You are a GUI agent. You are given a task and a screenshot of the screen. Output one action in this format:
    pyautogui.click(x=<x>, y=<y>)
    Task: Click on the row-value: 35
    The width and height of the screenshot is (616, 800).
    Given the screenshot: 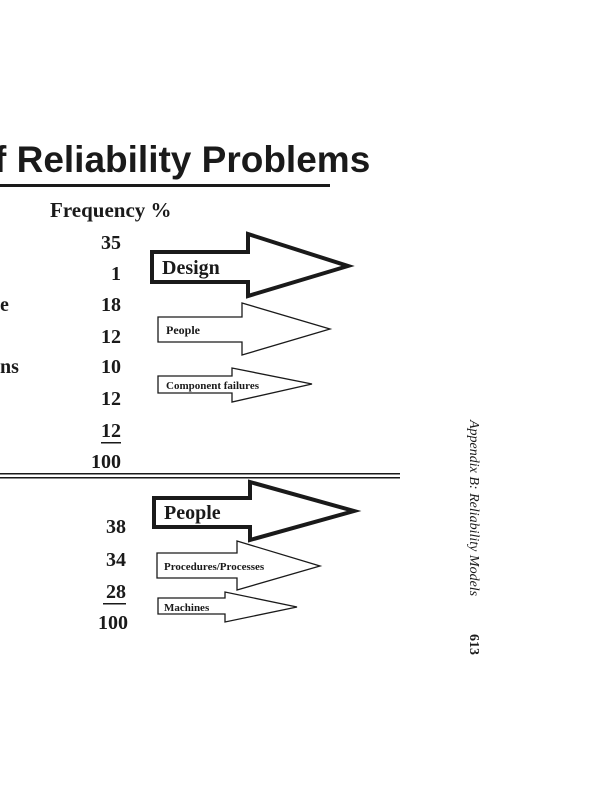 What is the action you would take?
    pyautogui.click(x=111, y=243)
    